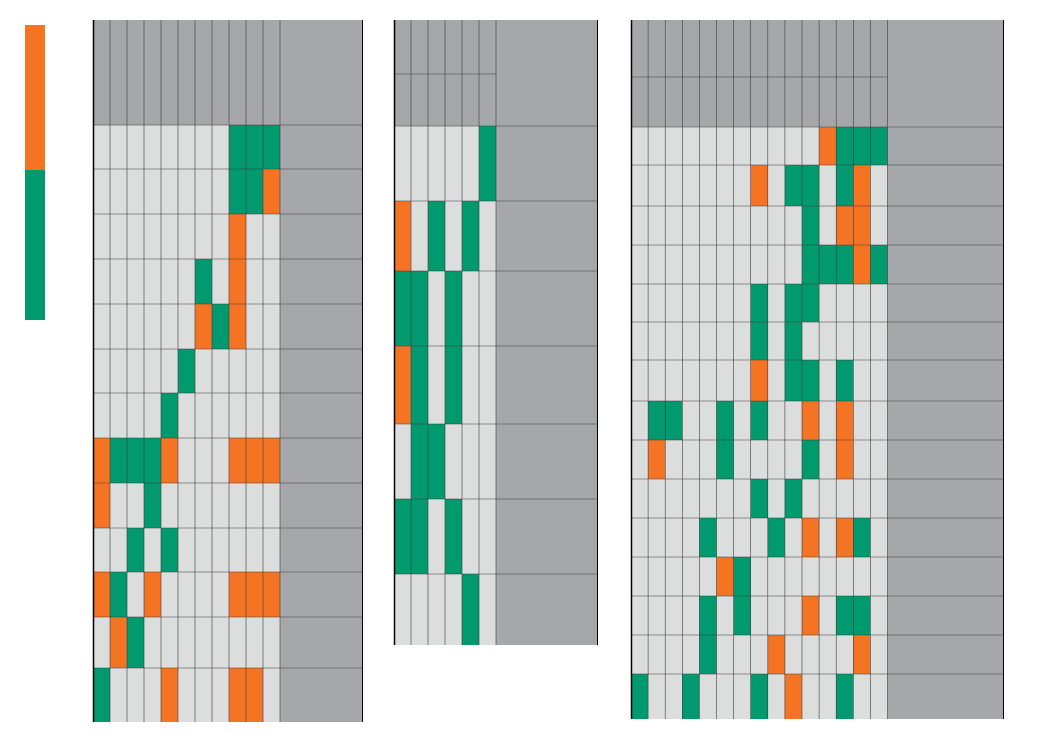  What do you see at coordinates (759, 696) in the screenshot?
I see `cell-r14-c7-green` at bounding box center [759, 696].